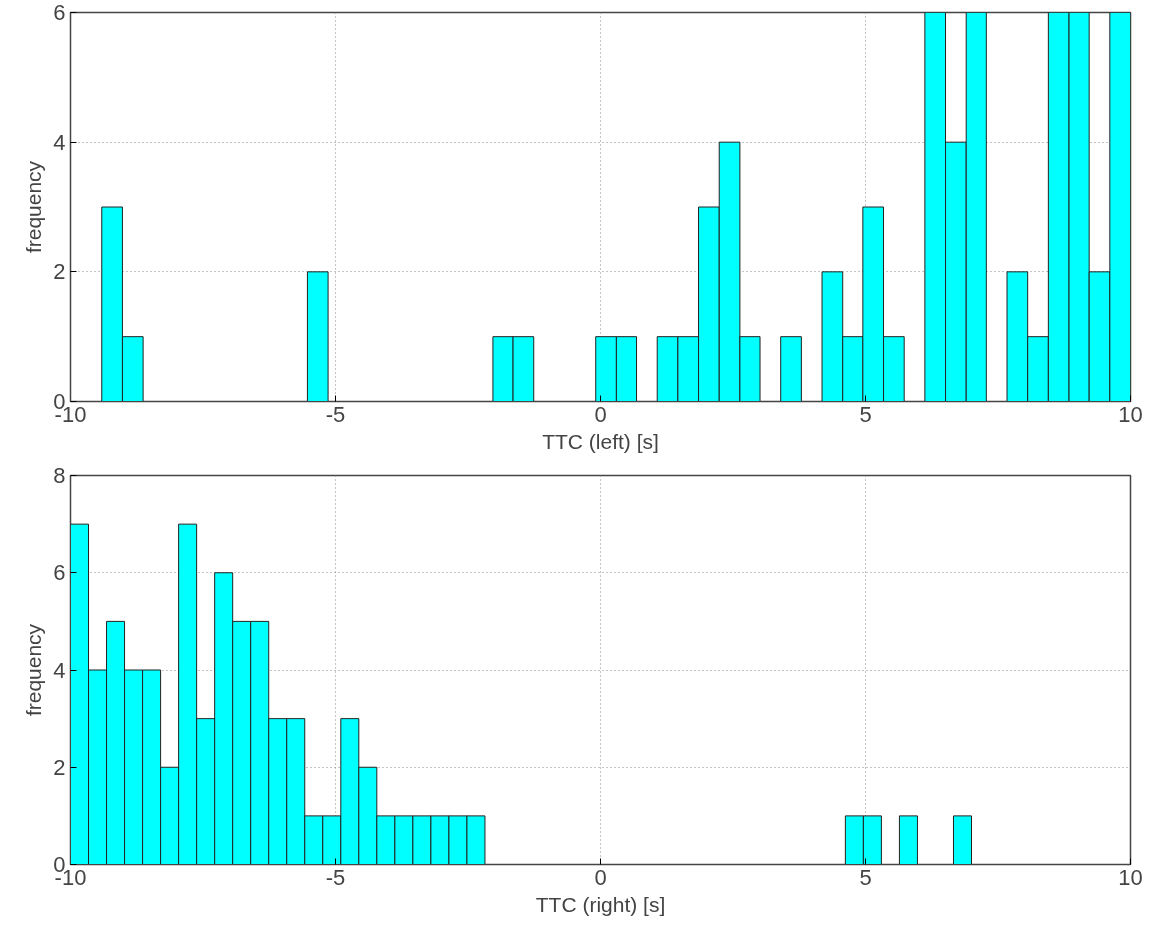 This screenshot has height=933, width=1170. I want to click on x-axis-title: TTC (right) [s], so click(600, 904).